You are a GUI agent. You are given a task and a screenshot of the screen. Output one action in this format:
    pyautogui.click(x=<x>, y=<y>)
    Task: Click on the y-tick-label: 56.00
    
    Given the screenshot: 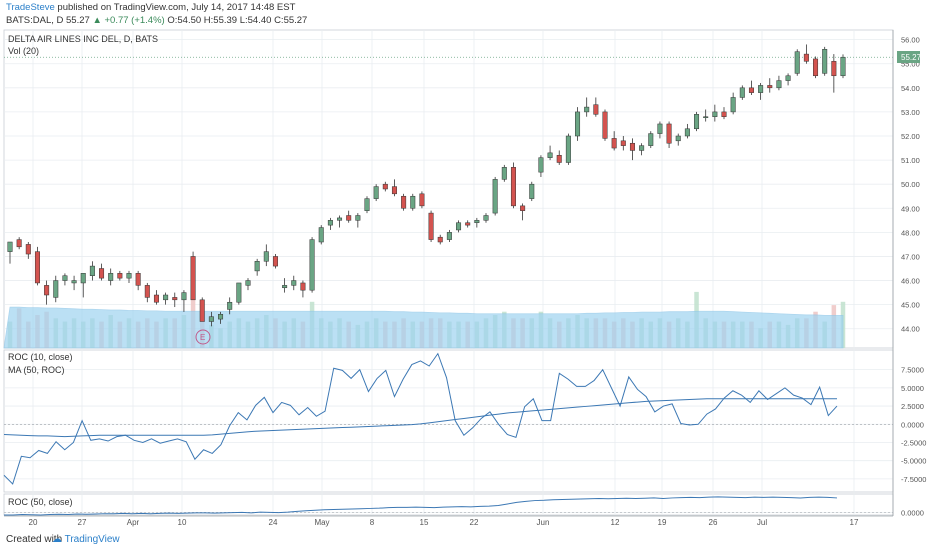 What is the action you would take?
    pyautogui.click(x=910, y=40)
    